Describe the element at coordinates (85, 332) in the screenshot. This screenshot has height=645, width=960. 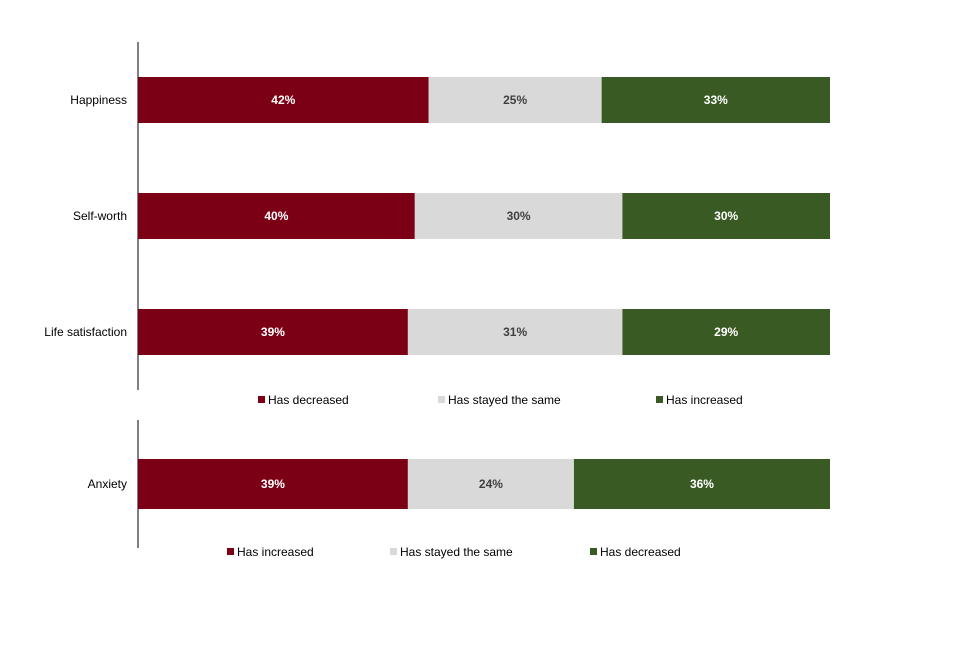
I see `category-label: Life satisfaction` at that location.